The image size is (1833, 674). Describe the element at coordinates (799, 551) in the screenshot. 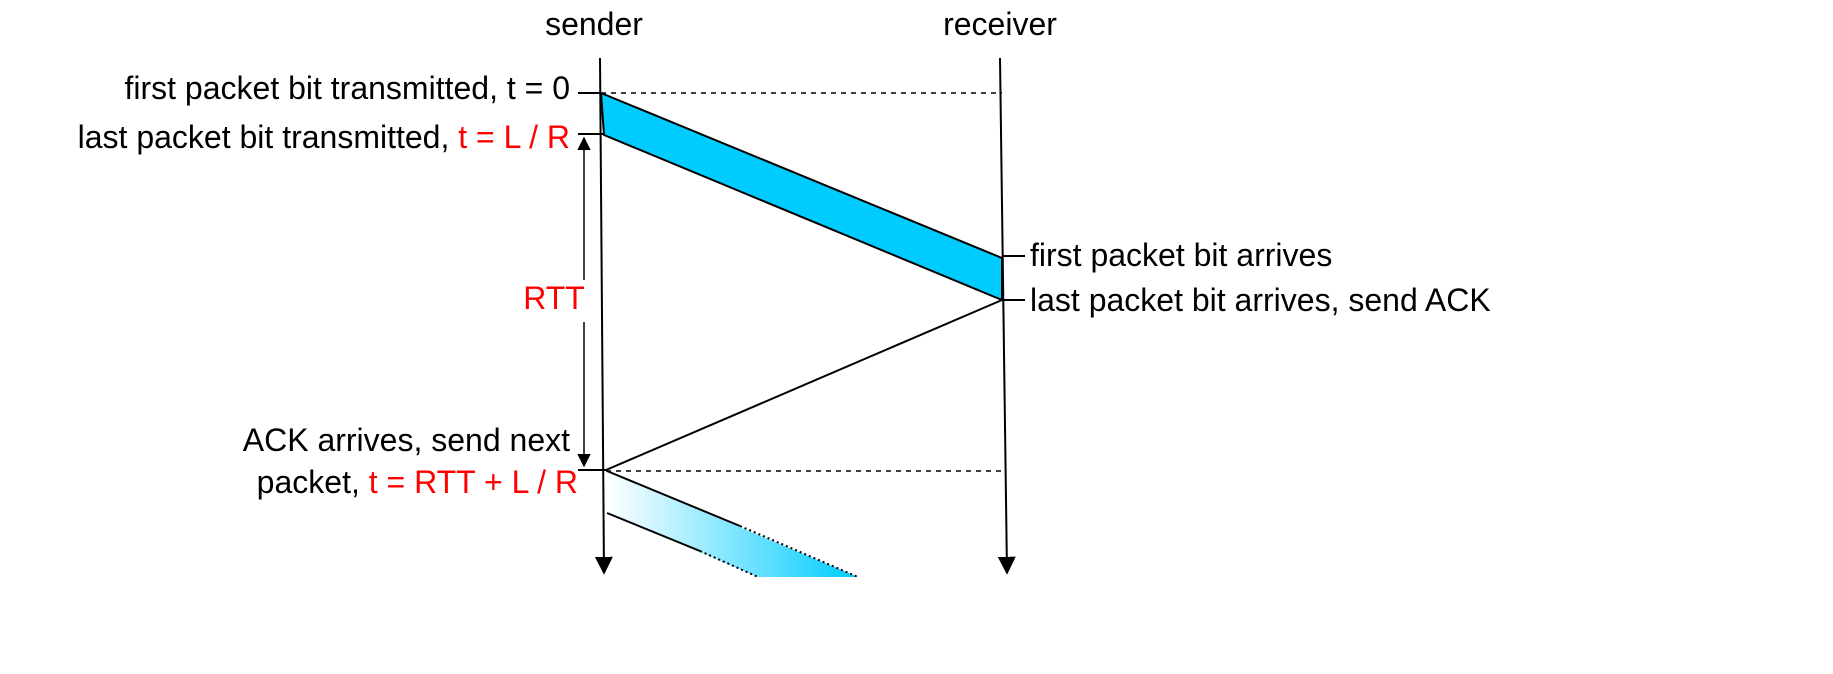

I see `next-packet-top-edge-dotted` at that location.